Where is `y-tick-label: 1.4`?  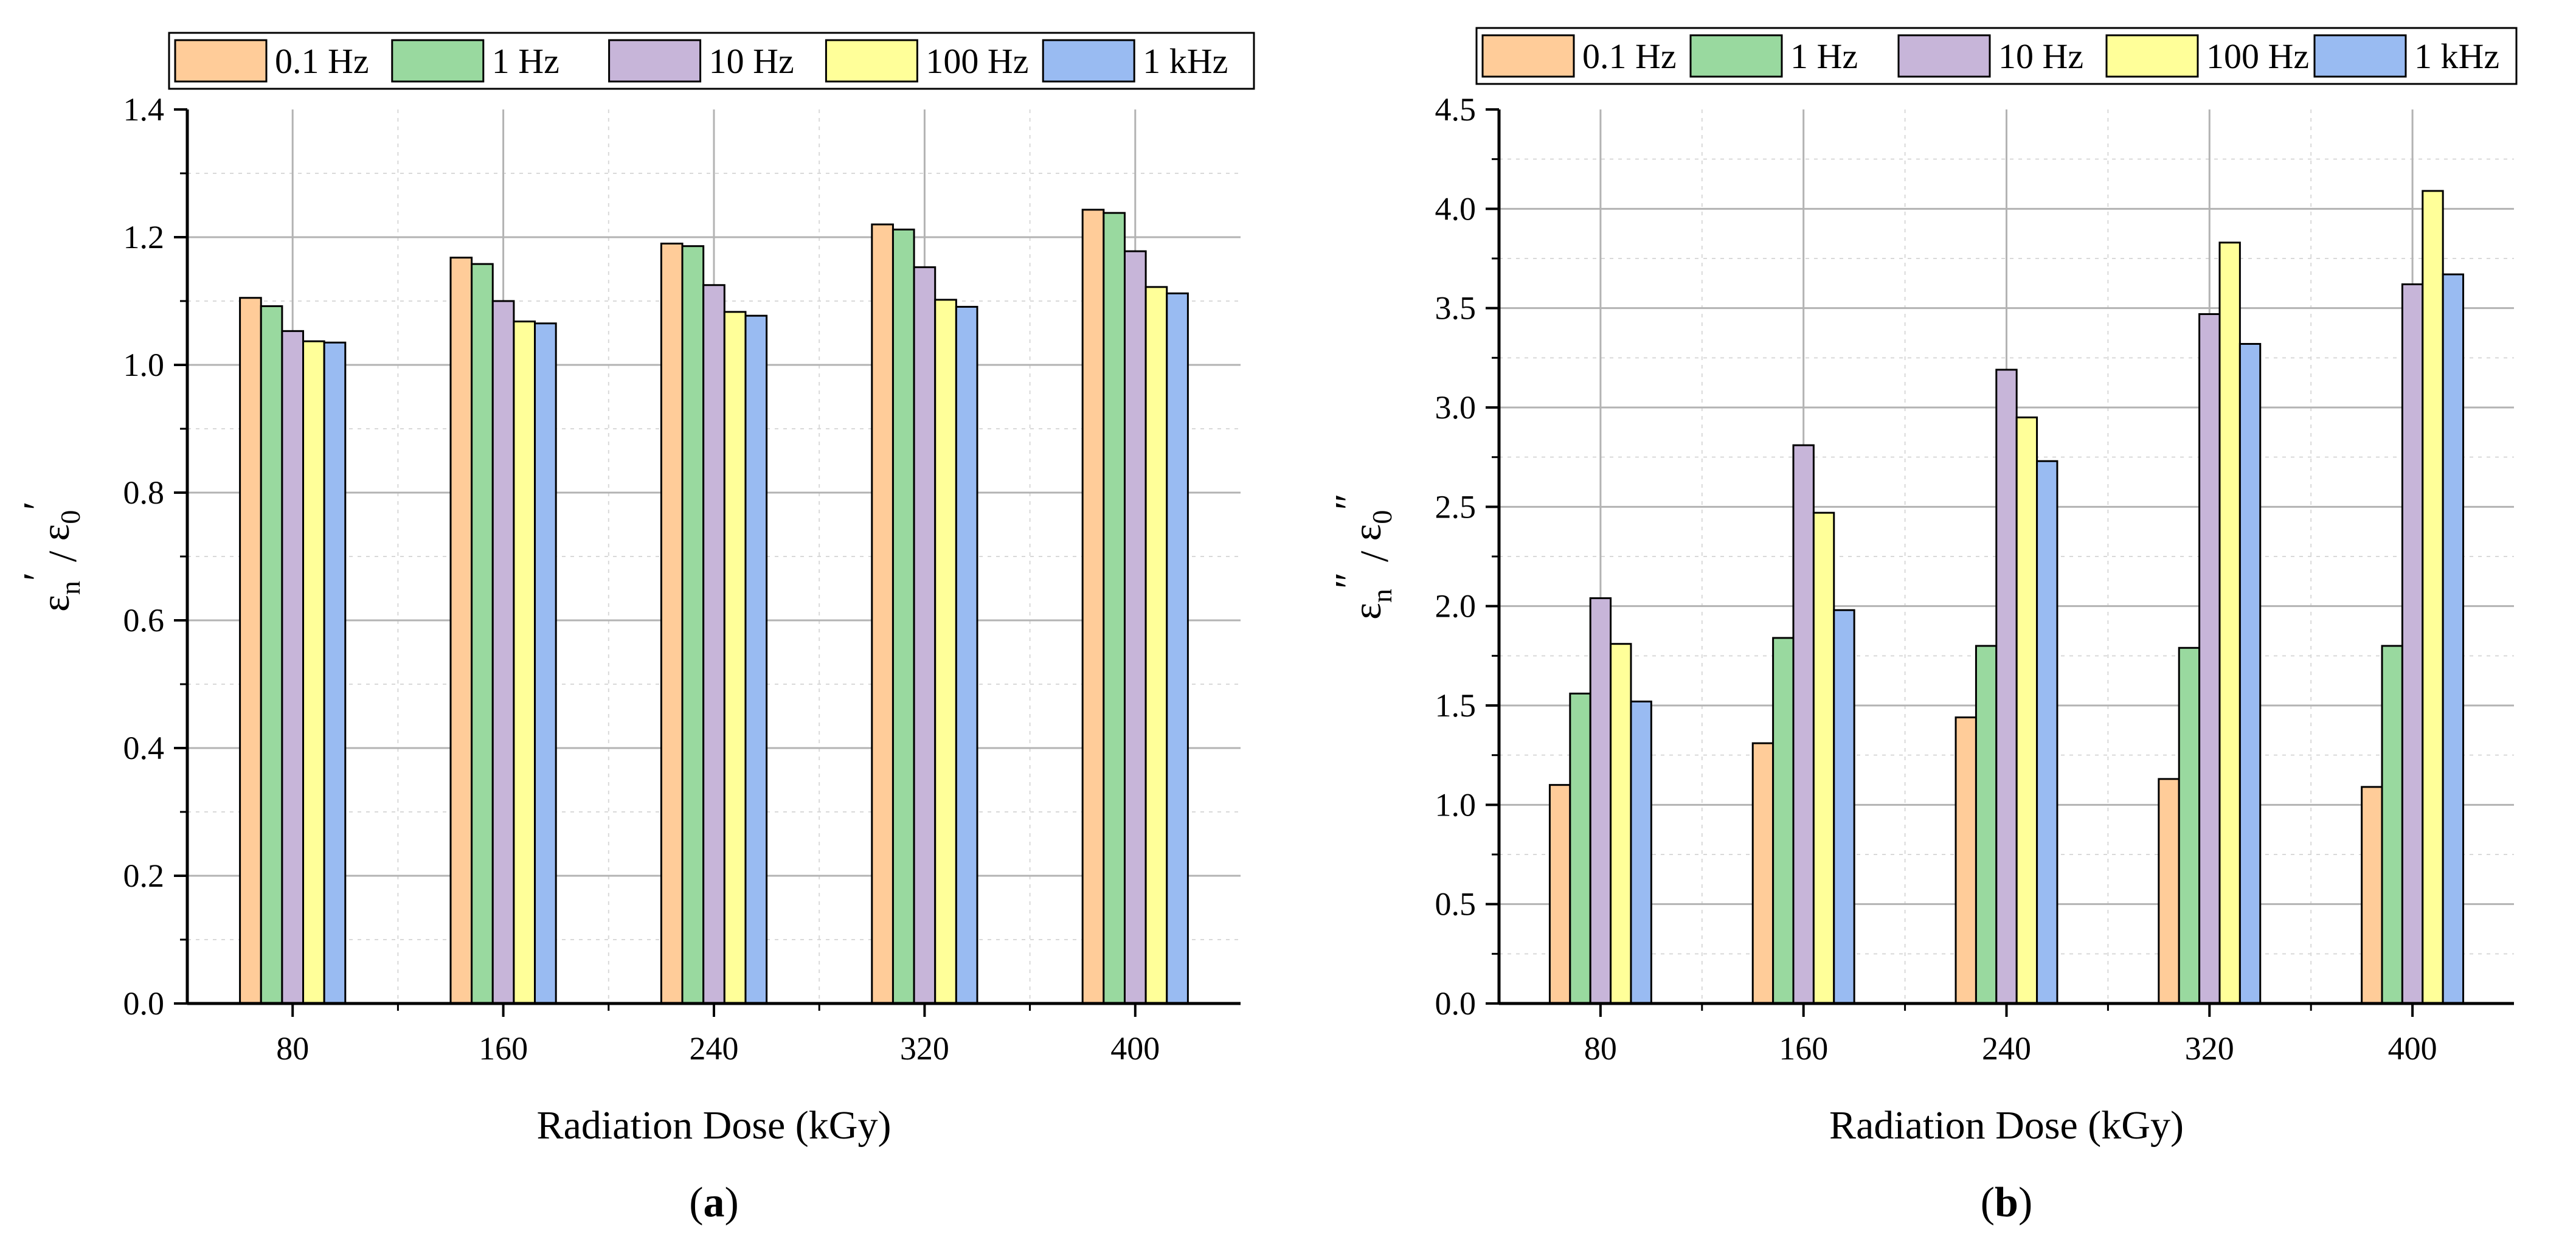 y-tick-label: 1.4 is located at coordinates (144, 109).